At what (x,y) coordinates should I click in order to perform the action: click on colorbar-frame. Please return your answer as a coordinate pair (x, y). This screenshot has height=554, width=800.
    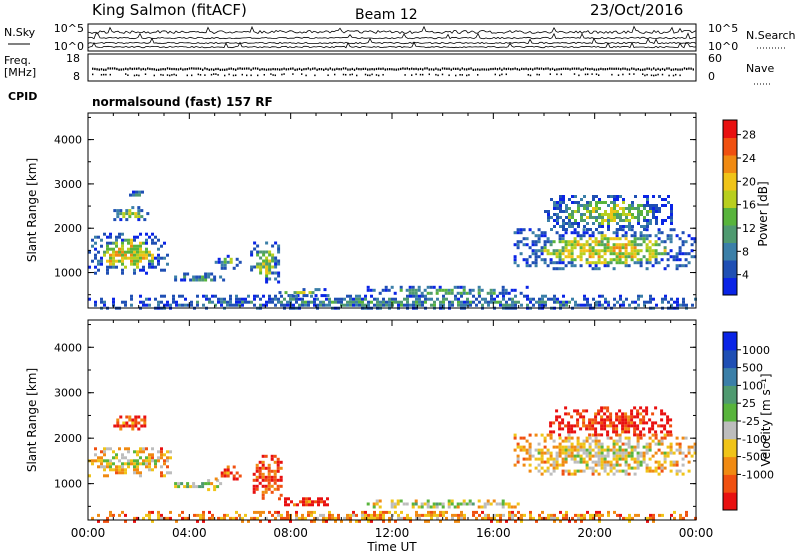
    Looking at the image, I should click on (730, 207).